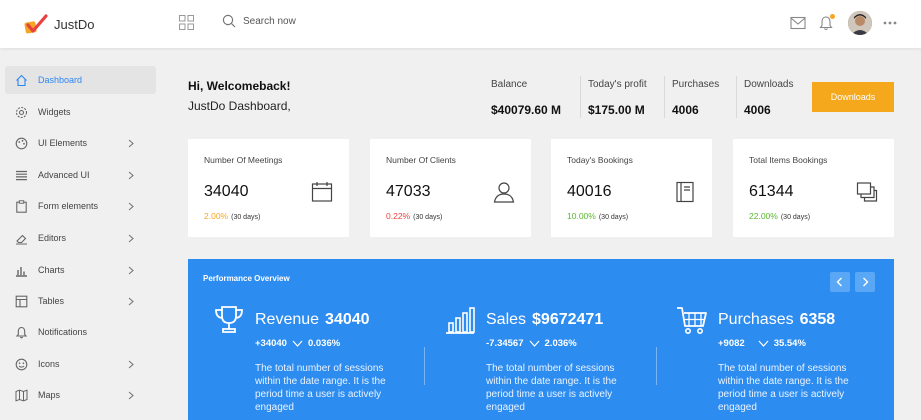 Image resolution: width=921 pixels, height=420 pixels. I want to click on sidebar-item-editors: Editors, so click(80, 238).